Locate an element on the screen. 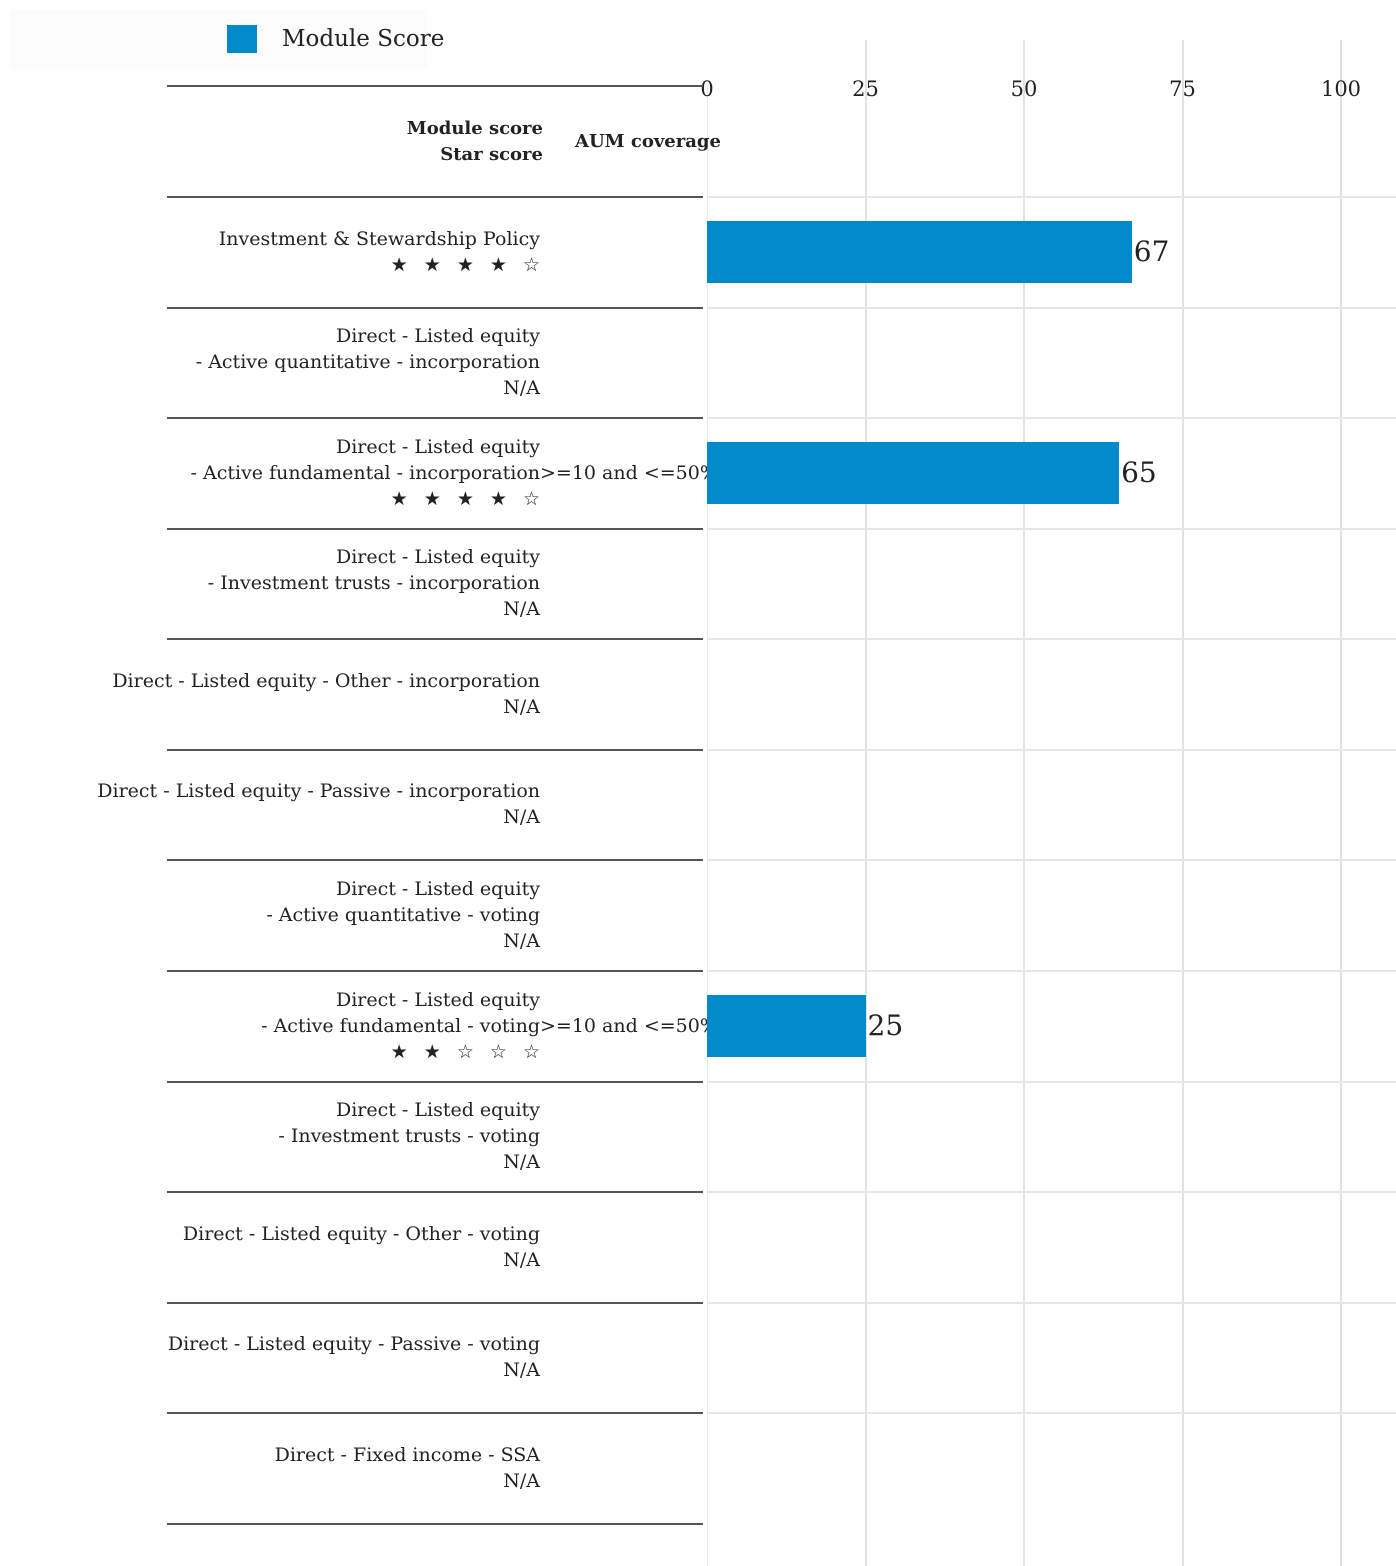 The width and height of the screenshot is (1396, 1566). star-score: ★ ★ ☆ ☆ ☆ is located at coordinates (467, 1051).